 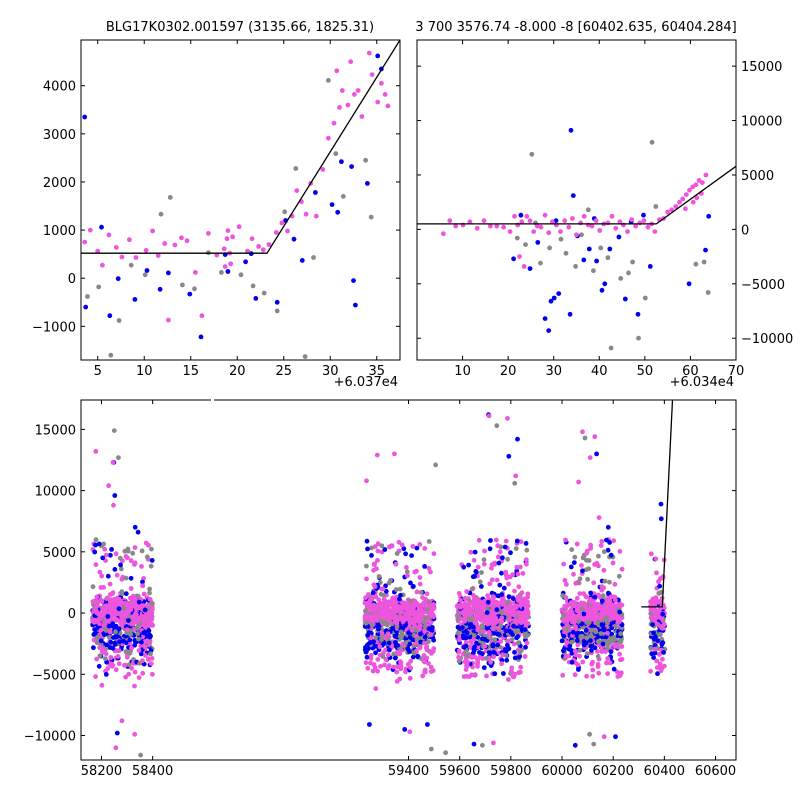 I want to click on x-offset-label: +6.034e4, so click(x=702, y=382).